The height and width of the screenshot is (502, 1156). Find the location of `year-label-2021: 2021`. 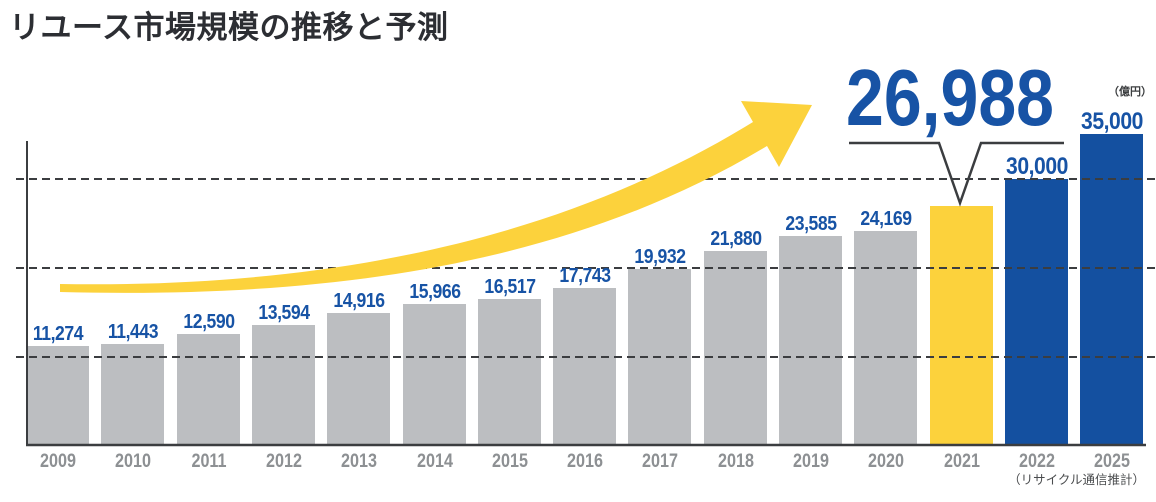

year-label-2021: 2021 is located at coordinates (961, 461).